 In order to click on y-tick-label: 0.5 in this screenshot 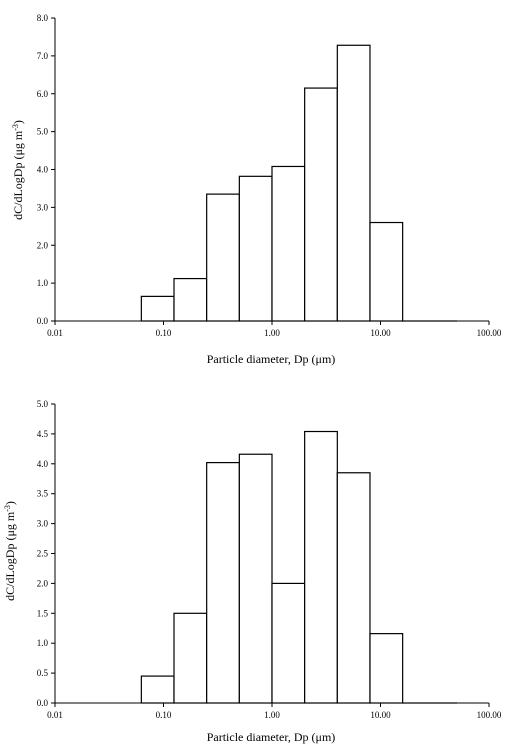, I will do `click(43, 673)`.